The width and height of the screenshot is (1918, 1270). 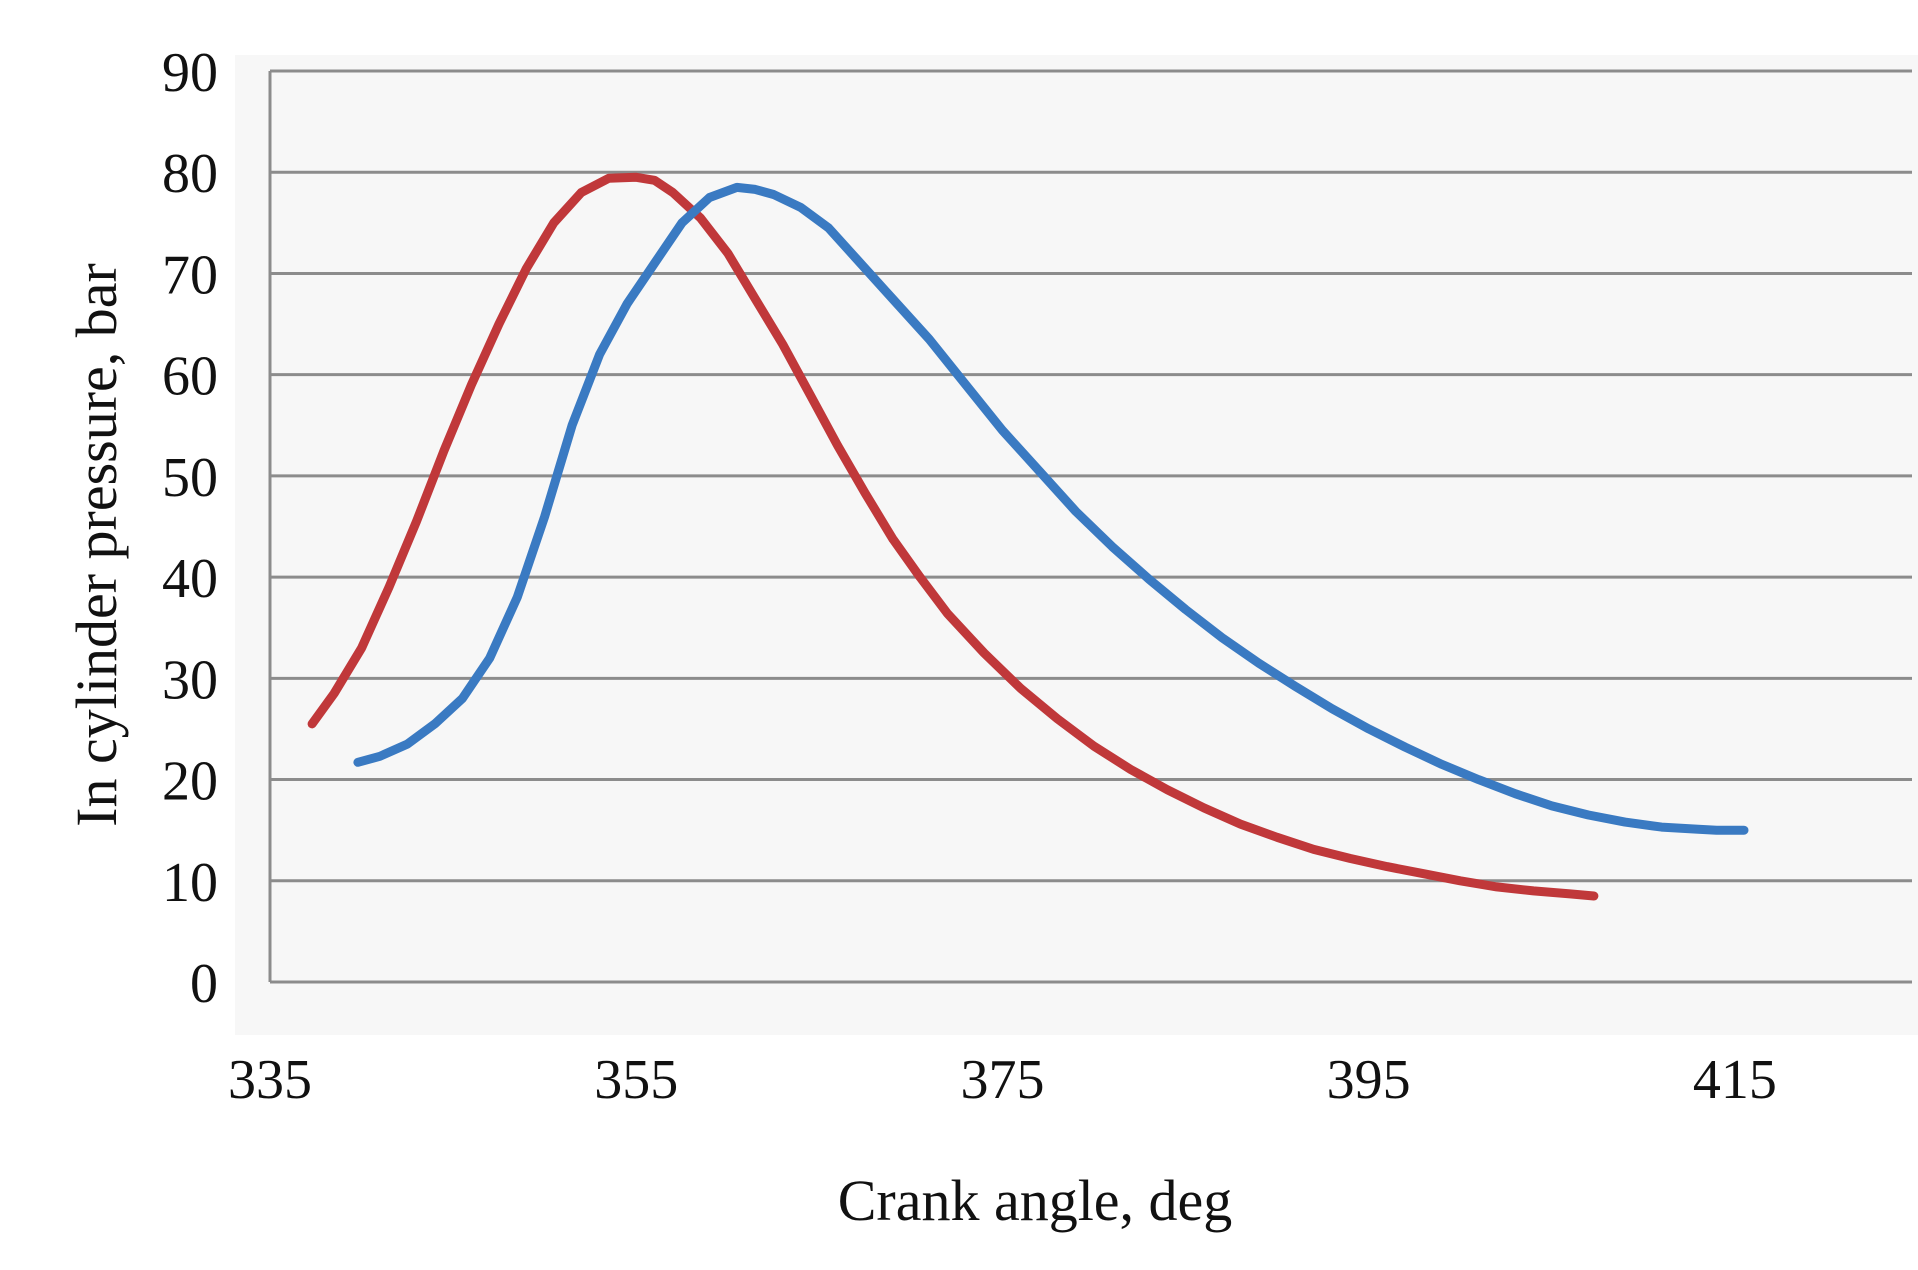 I want to click on y-tick-label: 50, so click(x=190, y=478).